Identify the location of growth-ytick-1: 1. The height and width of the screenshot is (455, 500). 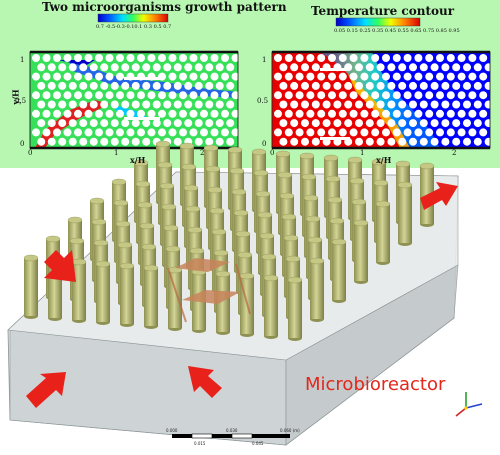
(22, 60).